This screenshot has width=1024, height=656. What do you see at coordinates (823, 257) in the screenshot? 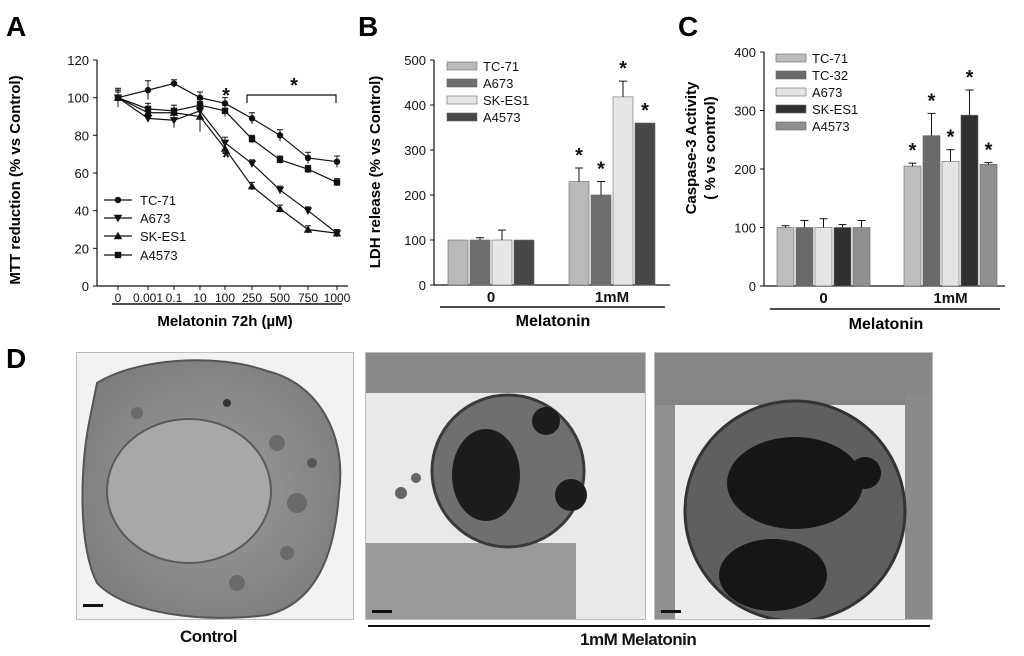
I see `panel-c-bar-A673` at bounding box center [823, 257].